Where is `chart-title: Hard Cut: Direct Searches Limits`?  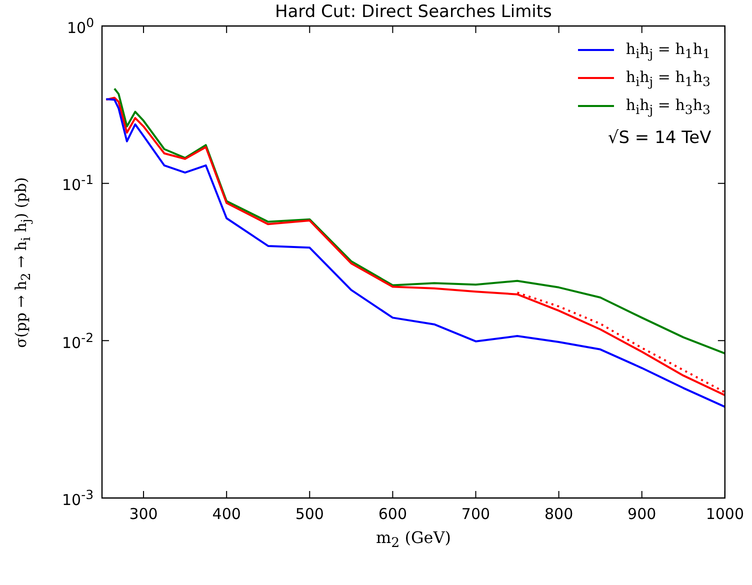
chart-title: Hard Cut: Direct Searches Limits is located at coordinates (413, 12).